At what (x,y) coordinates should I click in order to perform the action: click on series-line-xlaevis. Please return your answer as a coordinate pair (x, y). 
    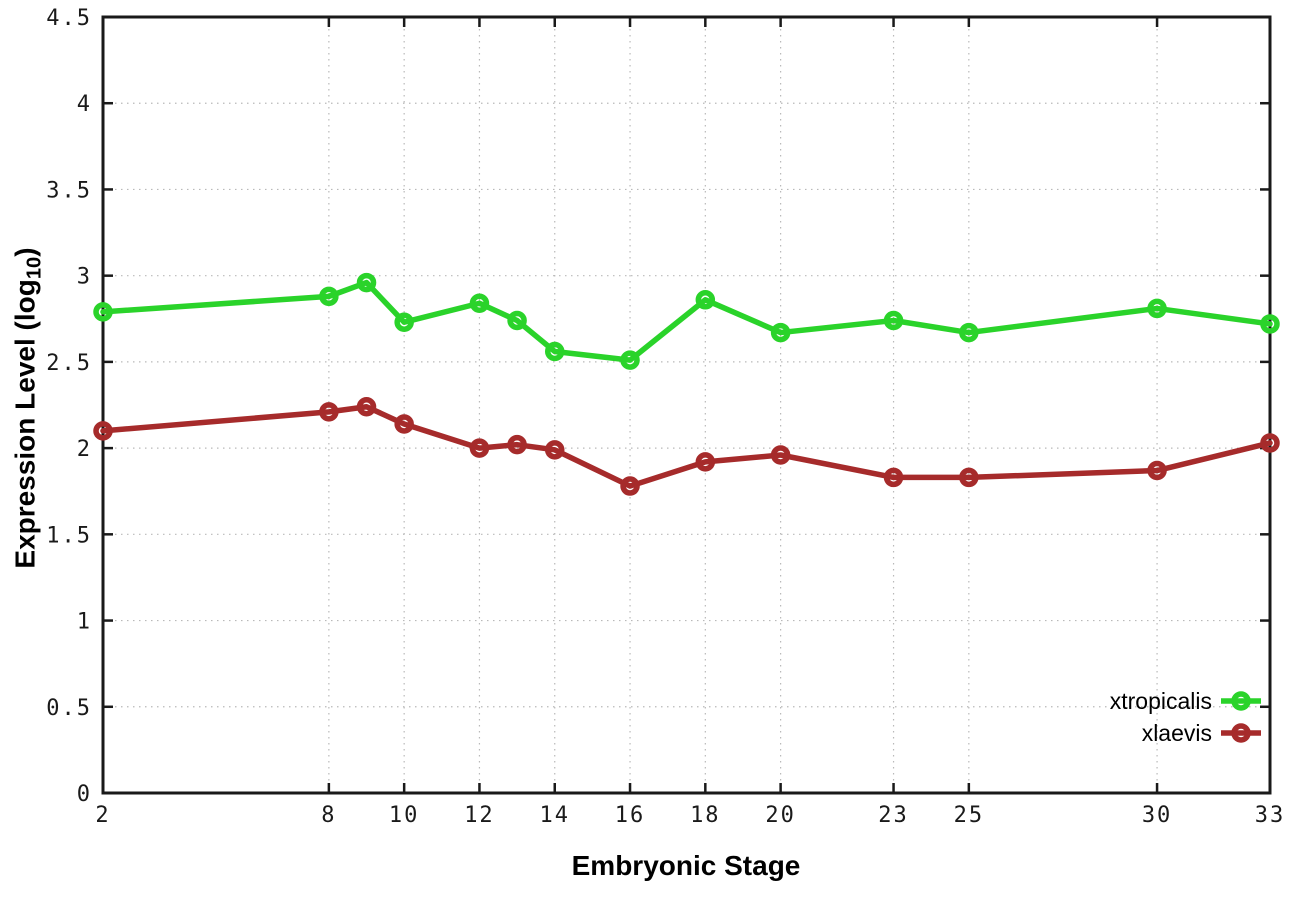
    Looking at the image, I should click on (686, 446).